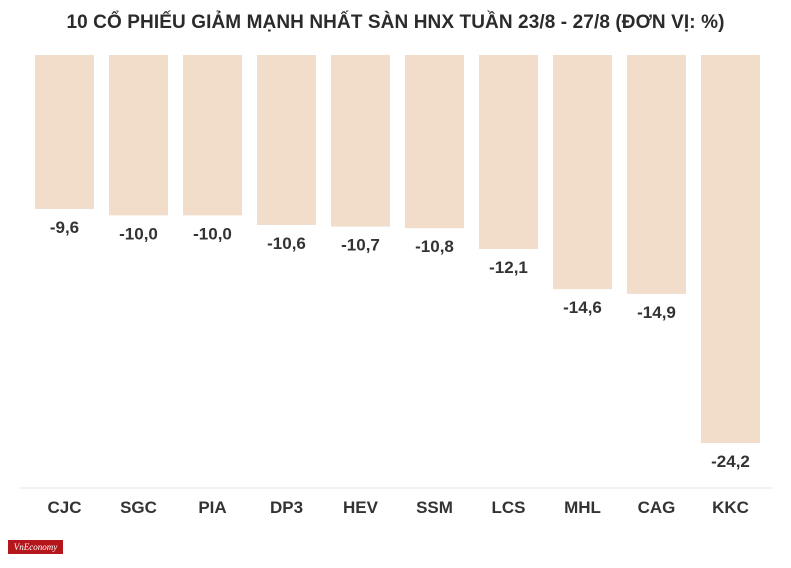 The image size is (791, 568). Describe the element at coordinates (730, 461) in the screenshot. I see `data-label-kkc: -24,2` at that location.